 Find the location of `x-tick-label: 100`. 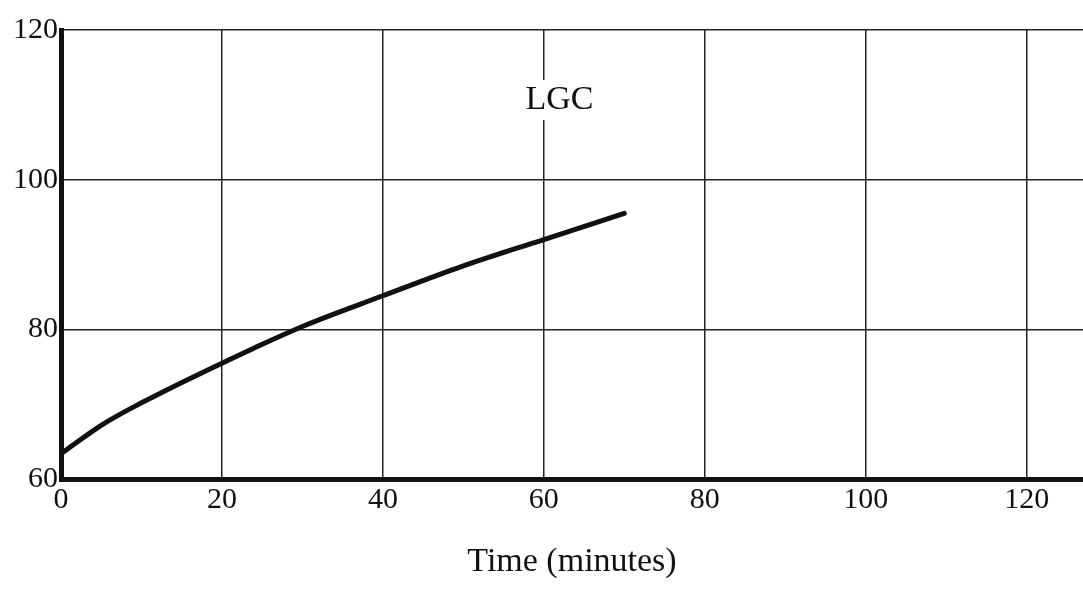

x-tick-label: 100 is located at coordinates (866, 498).